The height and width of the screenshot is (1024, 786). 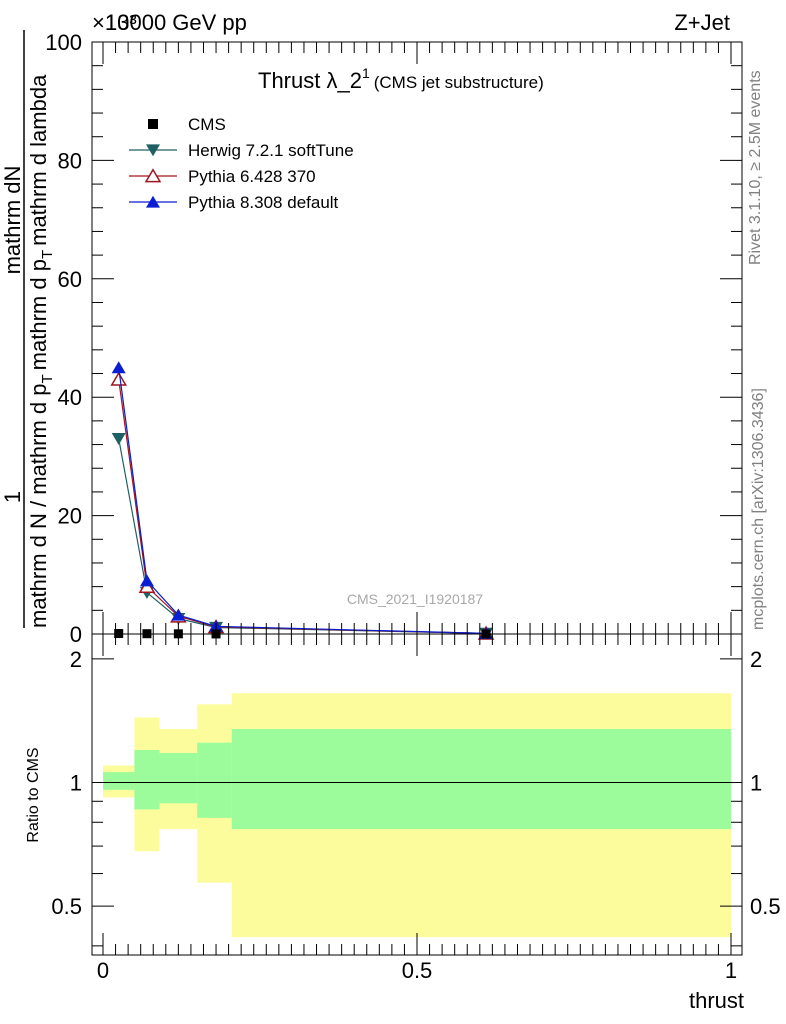 What do you see at coordinates (70, 279) in the screenshot?
I see `y-tick-label: 60` at bounding box center [70, 279].